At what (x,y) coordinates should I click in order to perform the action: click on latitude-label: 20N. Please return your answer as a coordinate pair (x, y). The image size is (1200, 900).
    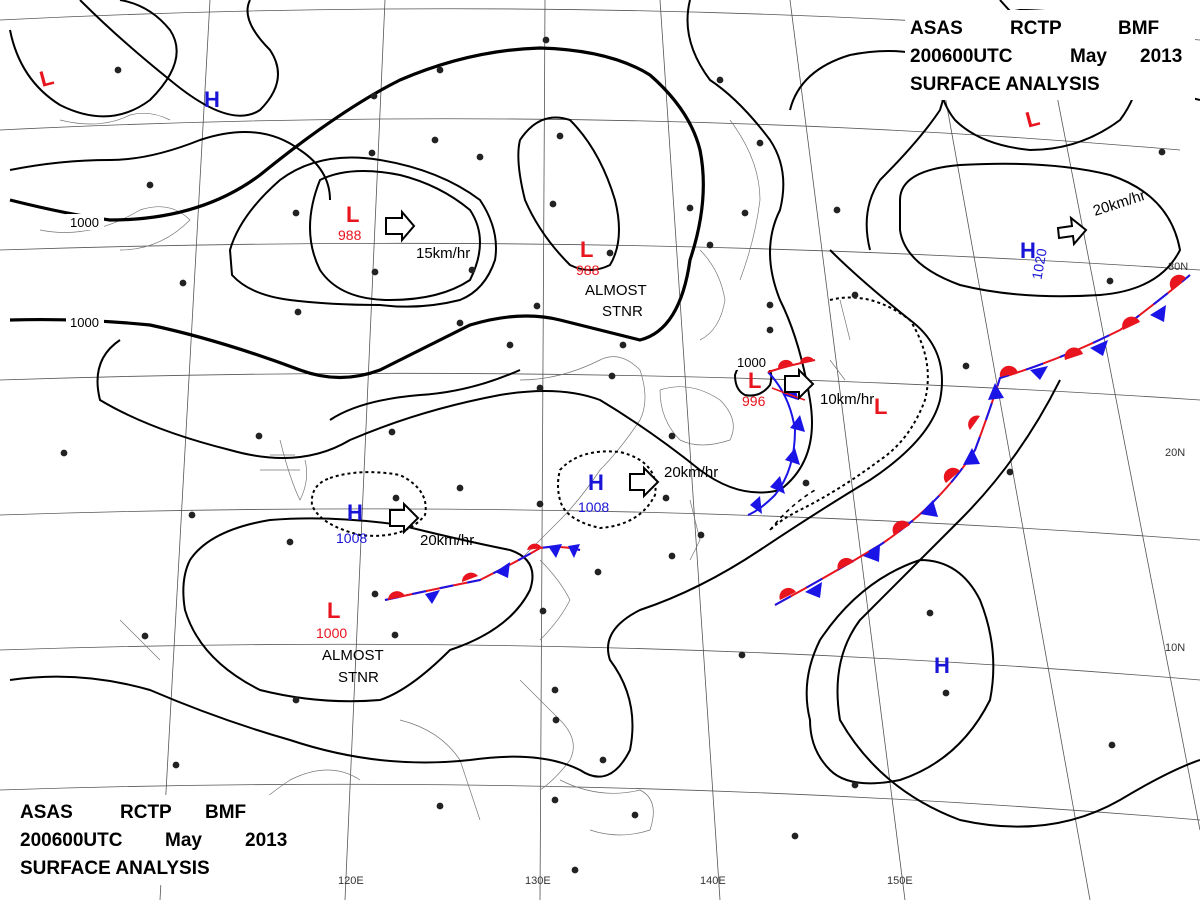
    Looking at the image, I should click on (1175, 453).